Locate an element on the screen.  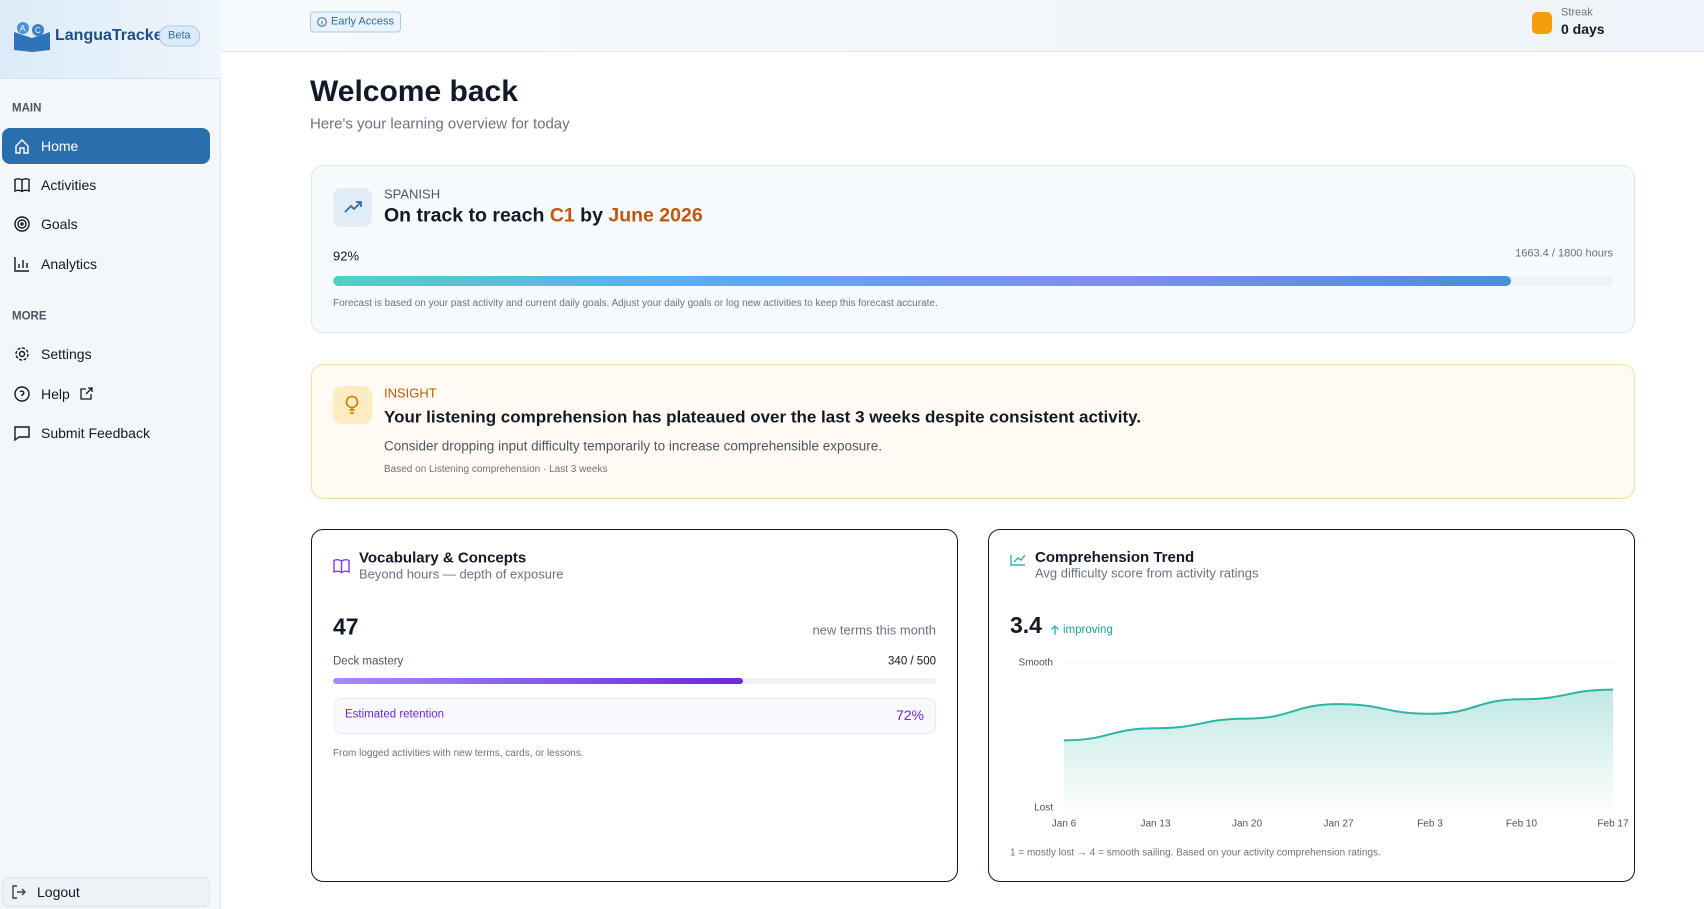
page-title: Welcome back is located at coordinates (414, 91).